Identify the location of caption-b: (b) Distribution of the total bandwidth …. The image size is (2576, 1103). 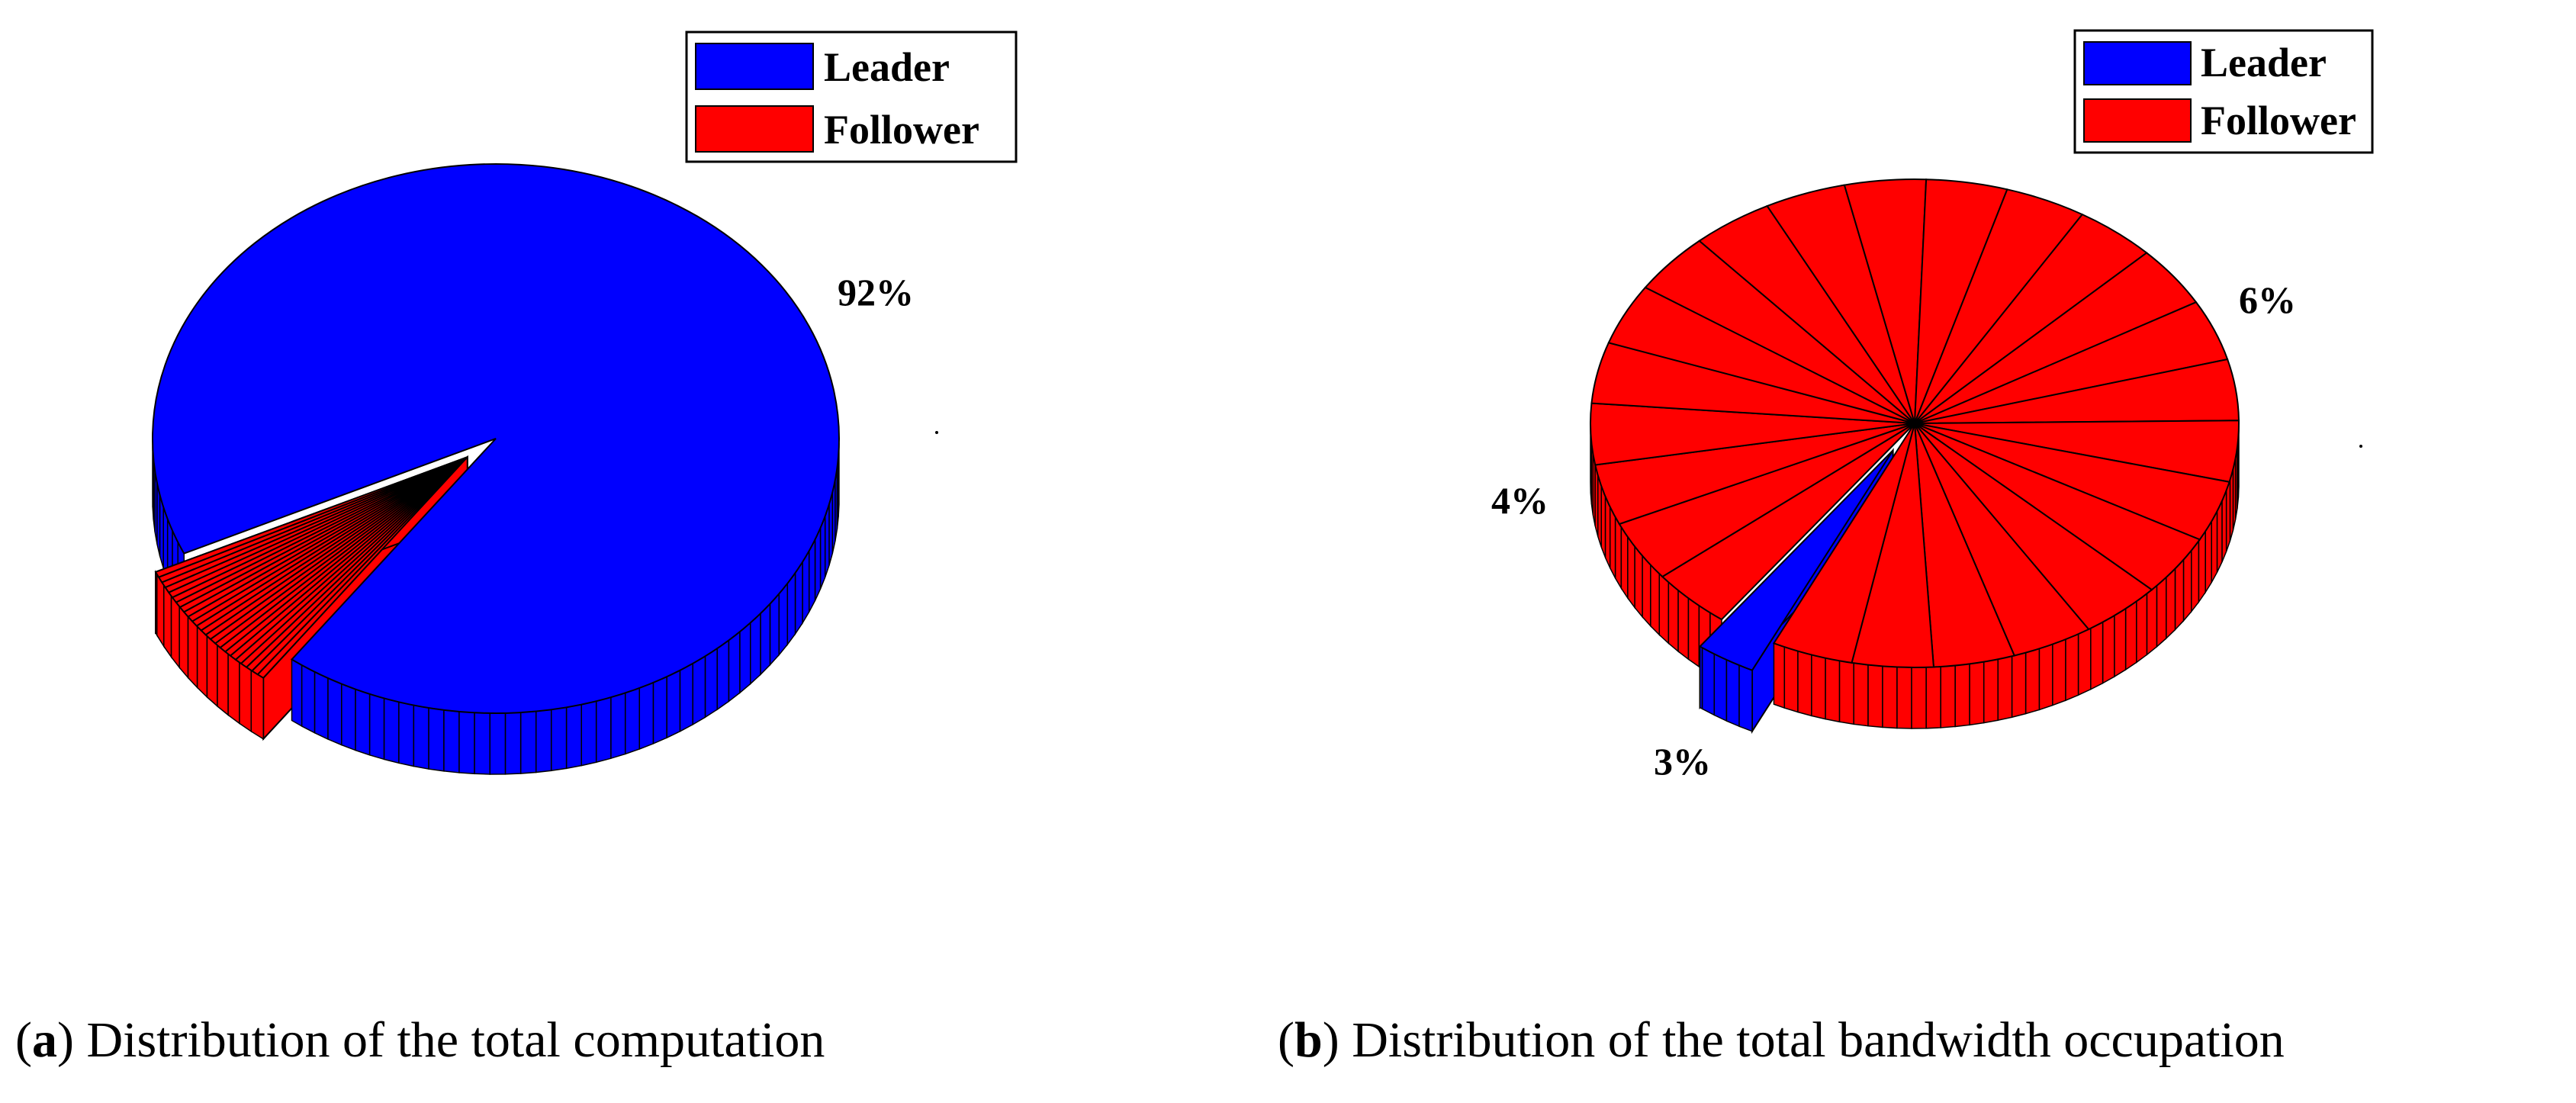
(1782, 1040).